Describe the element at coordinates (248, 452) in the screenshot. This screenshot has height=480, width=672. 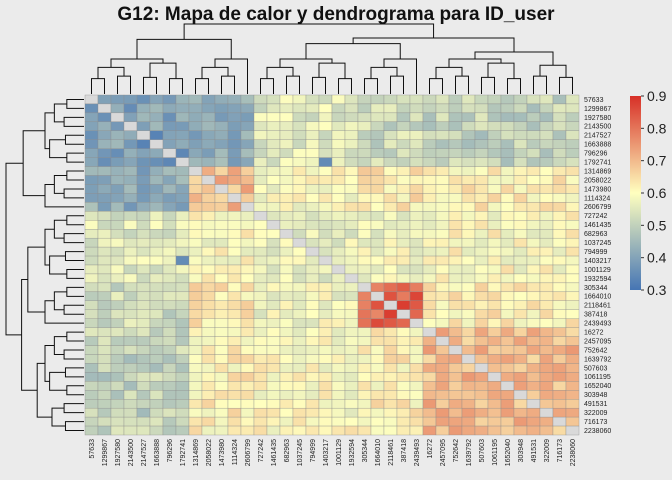
I see `column-label: 2606799` at that location.